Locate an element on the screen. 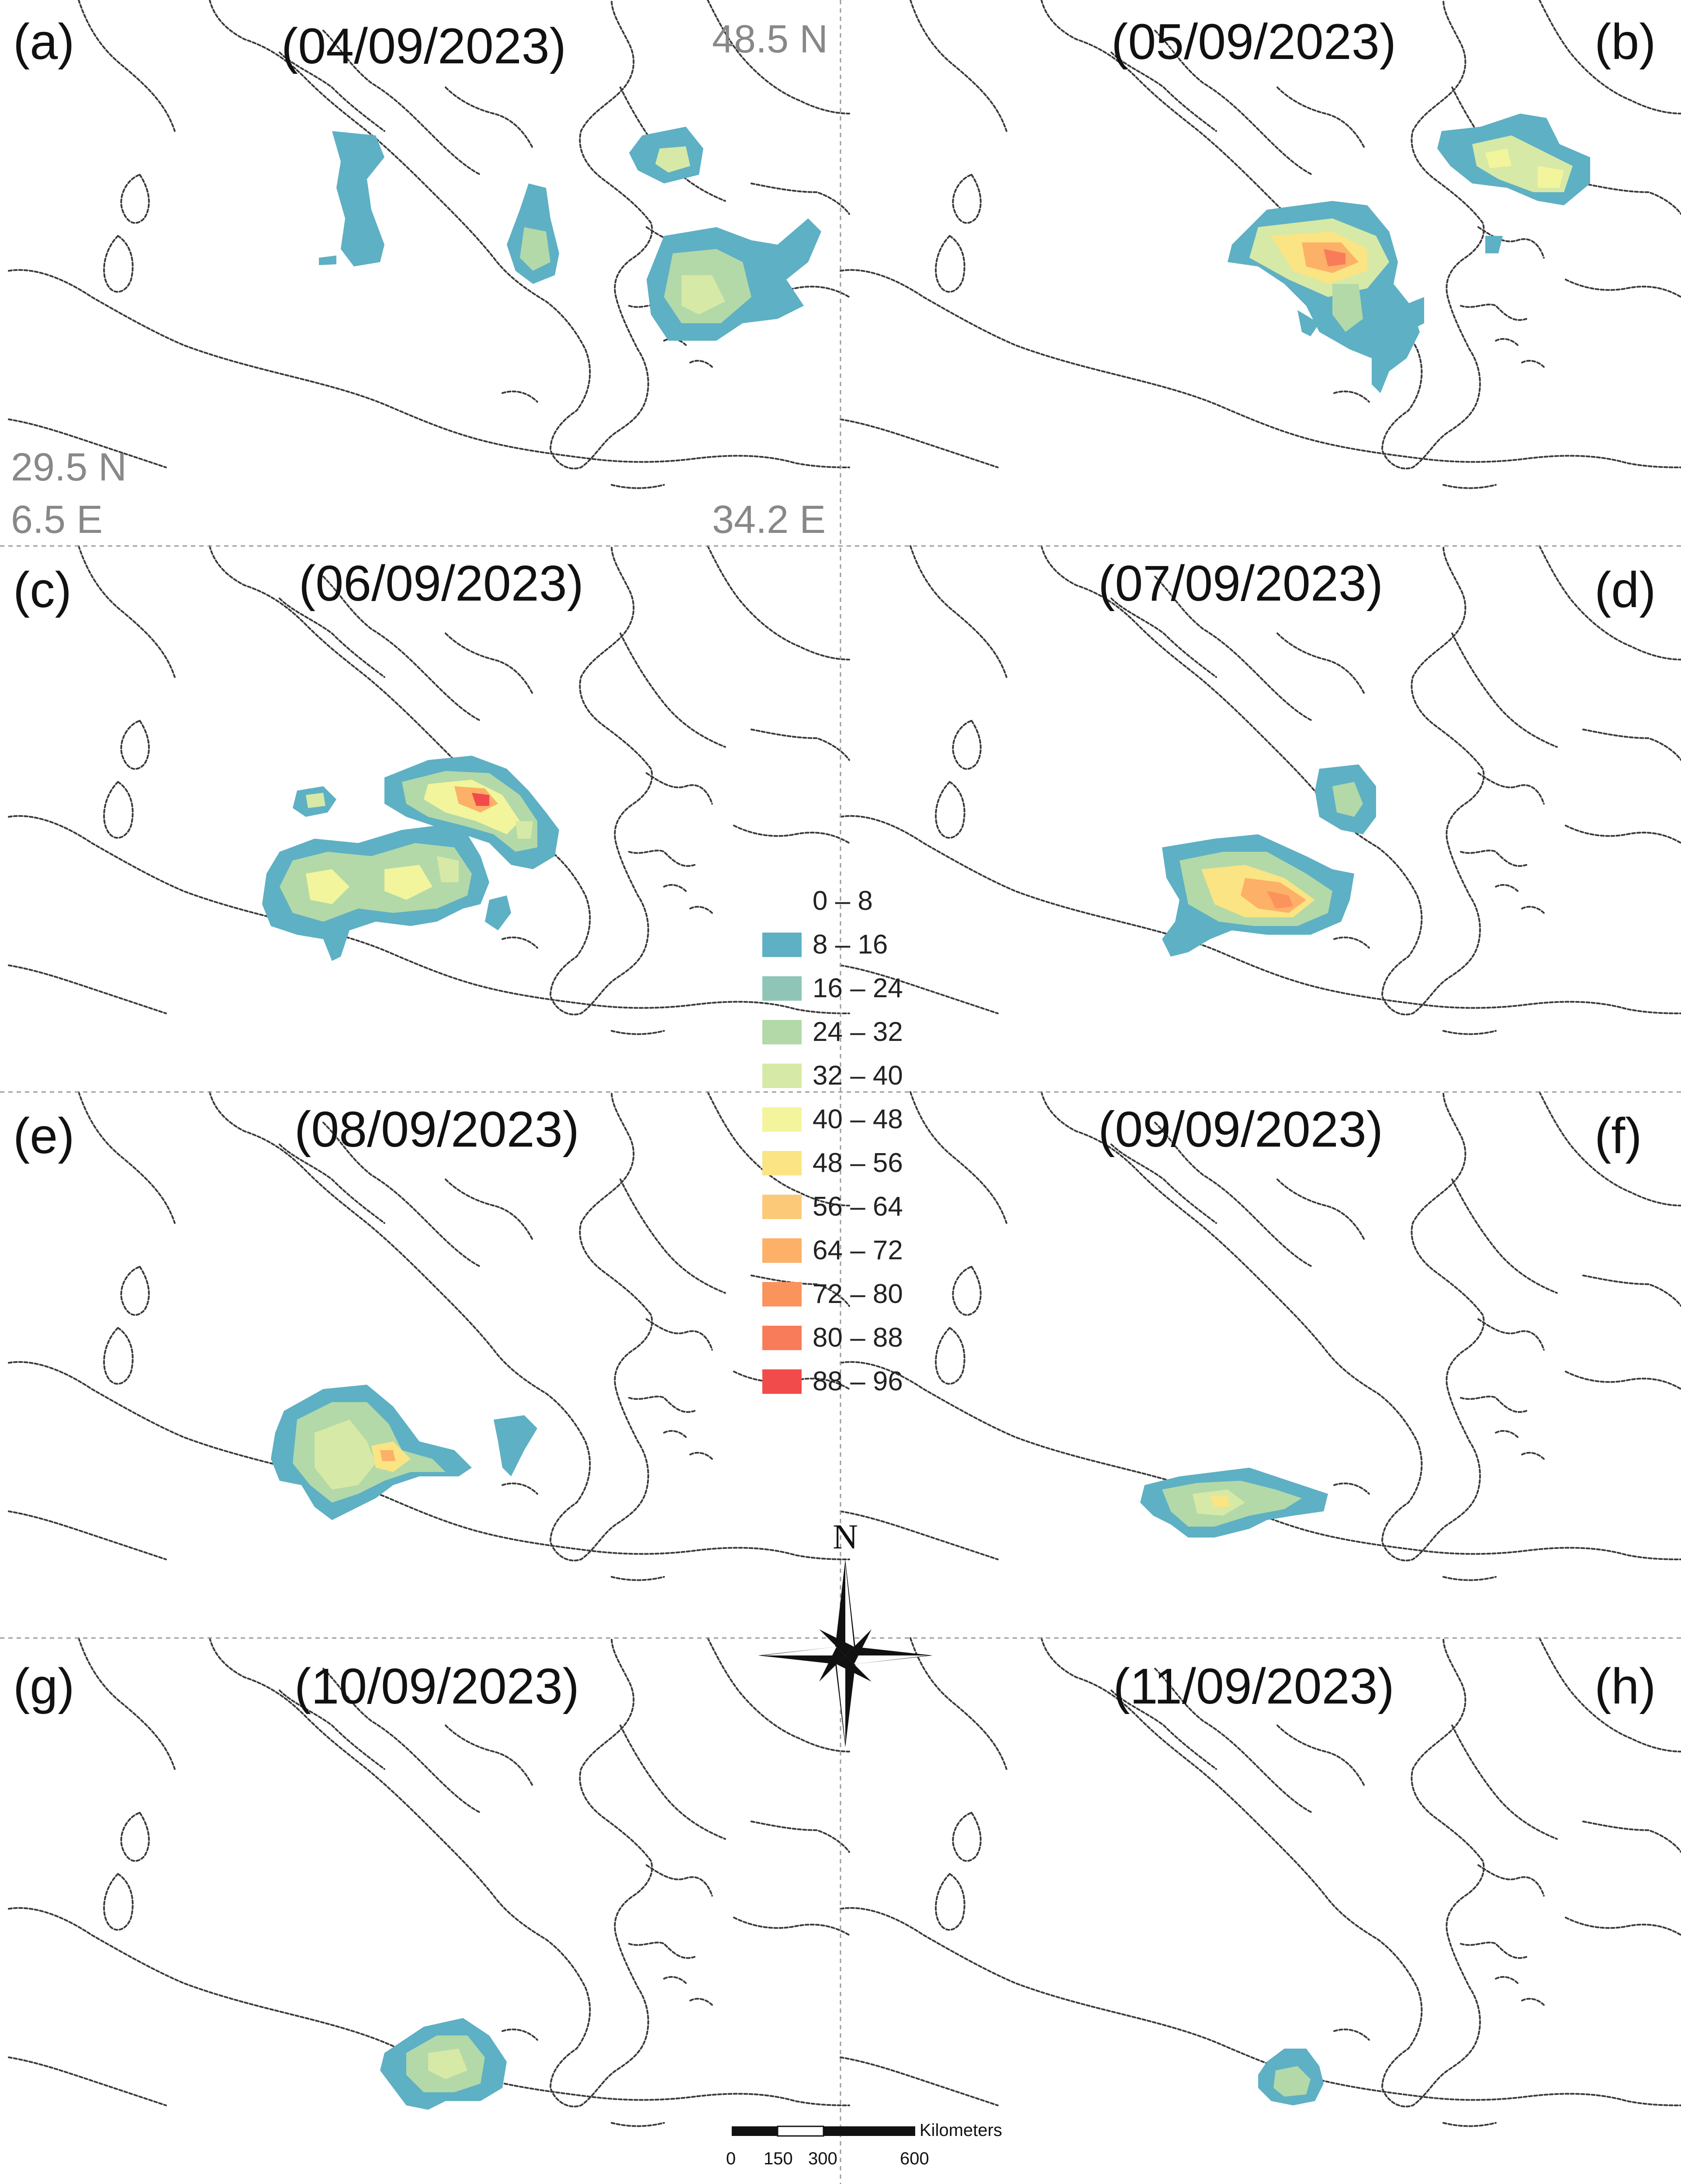  panel-date-a: (04/09/2023) is located at coordinates (423, 46).